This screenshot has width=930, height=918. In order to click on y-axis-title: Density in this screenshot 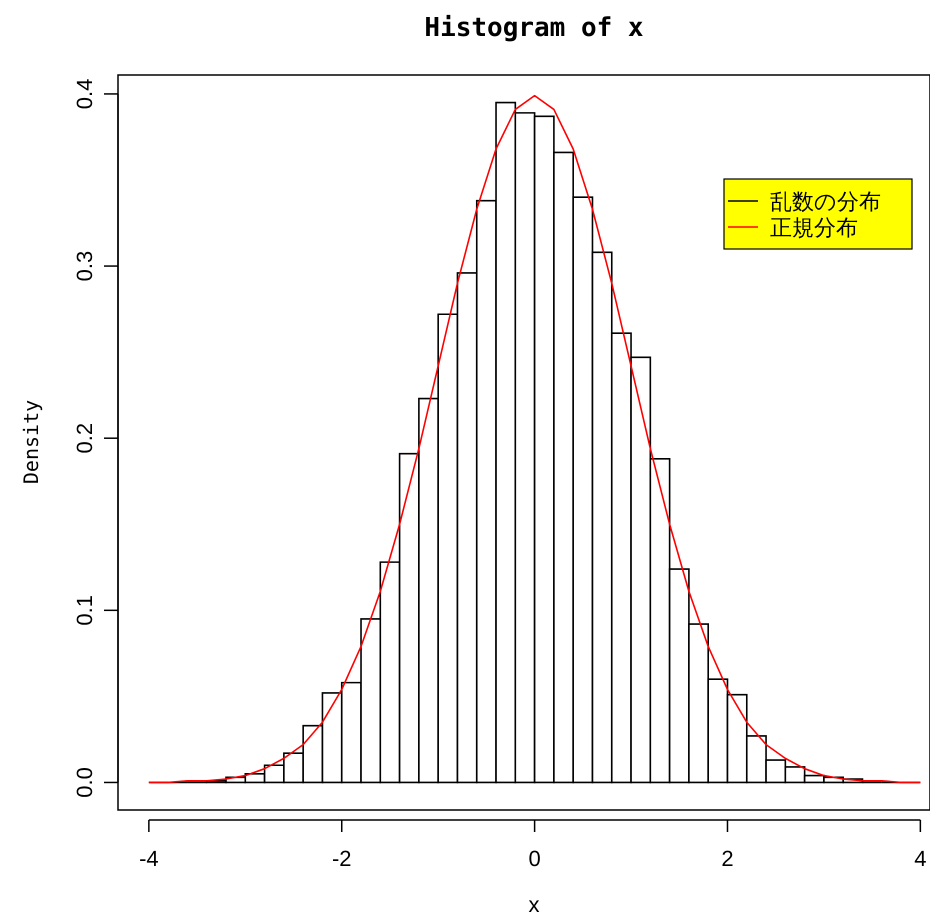, I will do `click(31, 442)`.